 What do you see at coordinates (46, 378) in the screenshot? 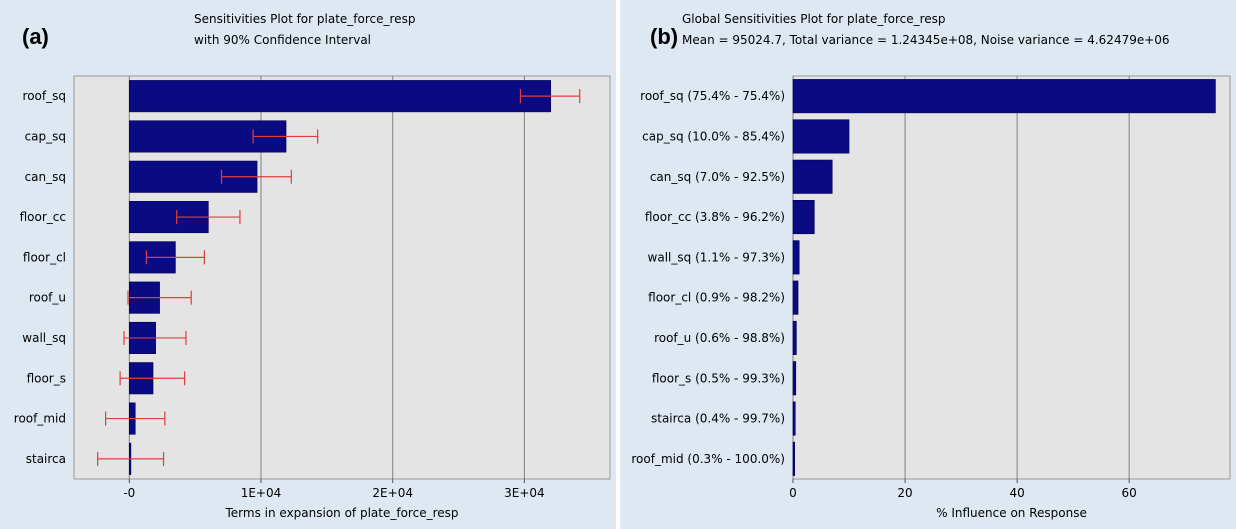
I see `category-label: floor_s` at bounding box center [46, 378].